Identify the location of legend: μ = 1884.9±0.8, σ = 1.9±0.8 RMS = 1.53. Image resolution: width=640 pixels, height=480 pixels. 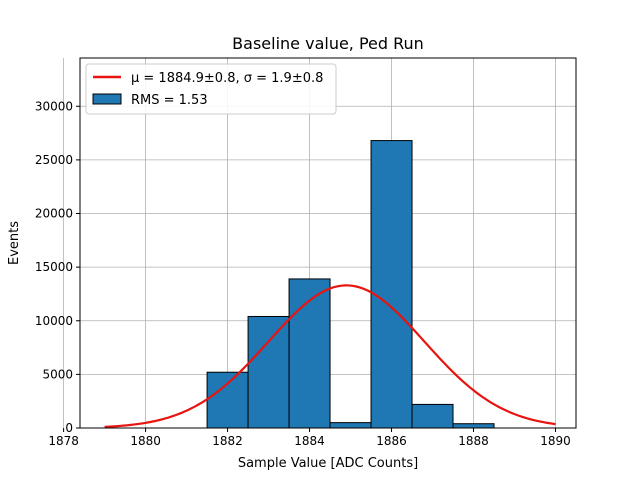
(211, 89).